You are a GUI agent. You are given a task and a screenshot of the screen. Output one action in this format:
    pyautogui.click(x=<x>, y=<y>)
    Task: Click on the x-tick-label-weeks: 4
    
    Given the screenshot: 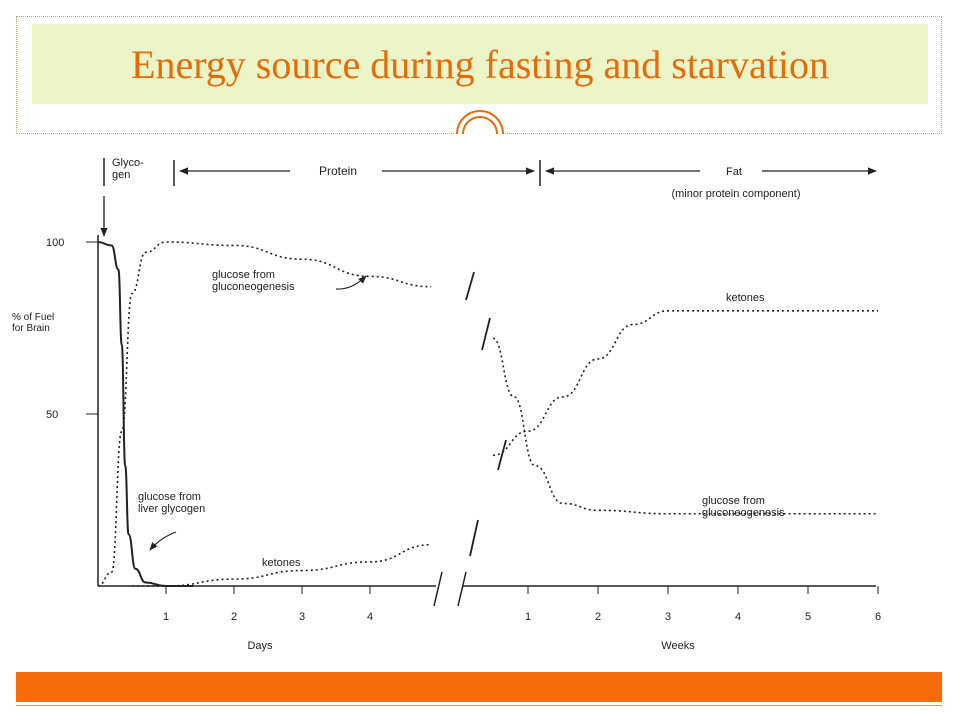 What is the action you would take?
    pyautogui.click(x=738, y=617)
    